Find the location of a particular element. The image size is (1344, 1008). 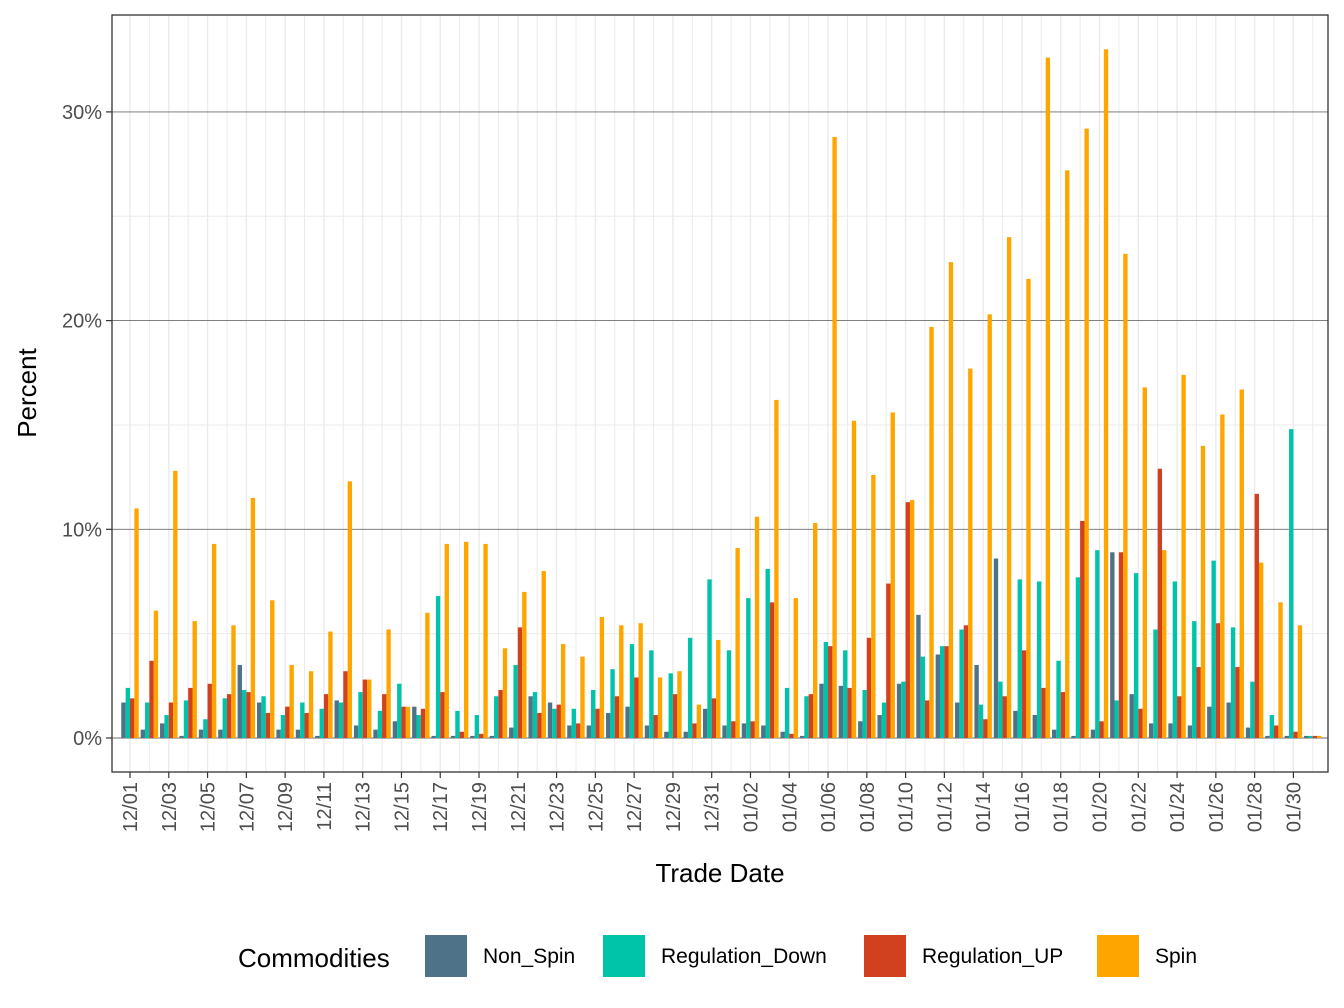

x-tick-label: 12/19 is located at coordinates (480, 807).